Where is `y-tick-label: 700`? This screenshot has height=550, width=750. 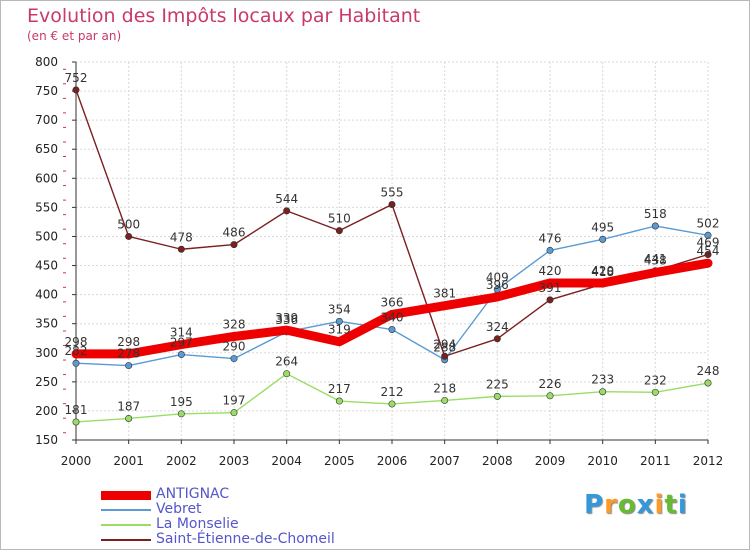 y-tick-label: 700 is located at coordinates (46, 120).